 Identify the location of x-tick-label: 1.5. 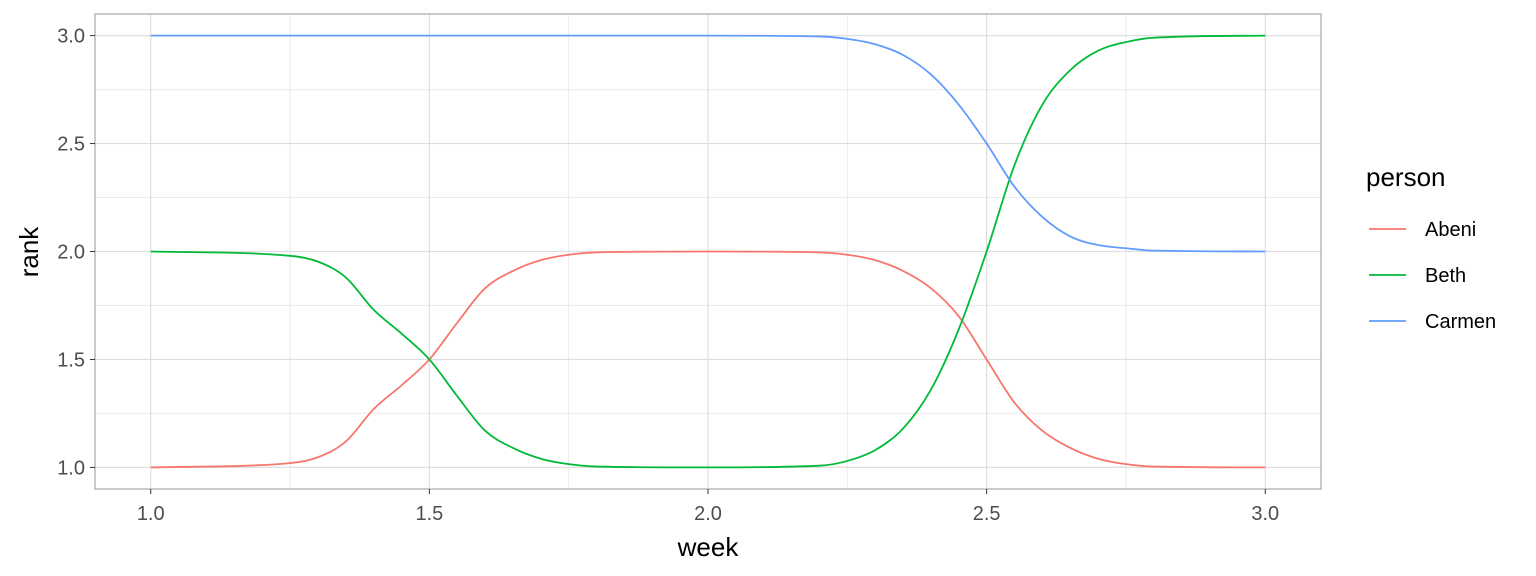
(429, 514).